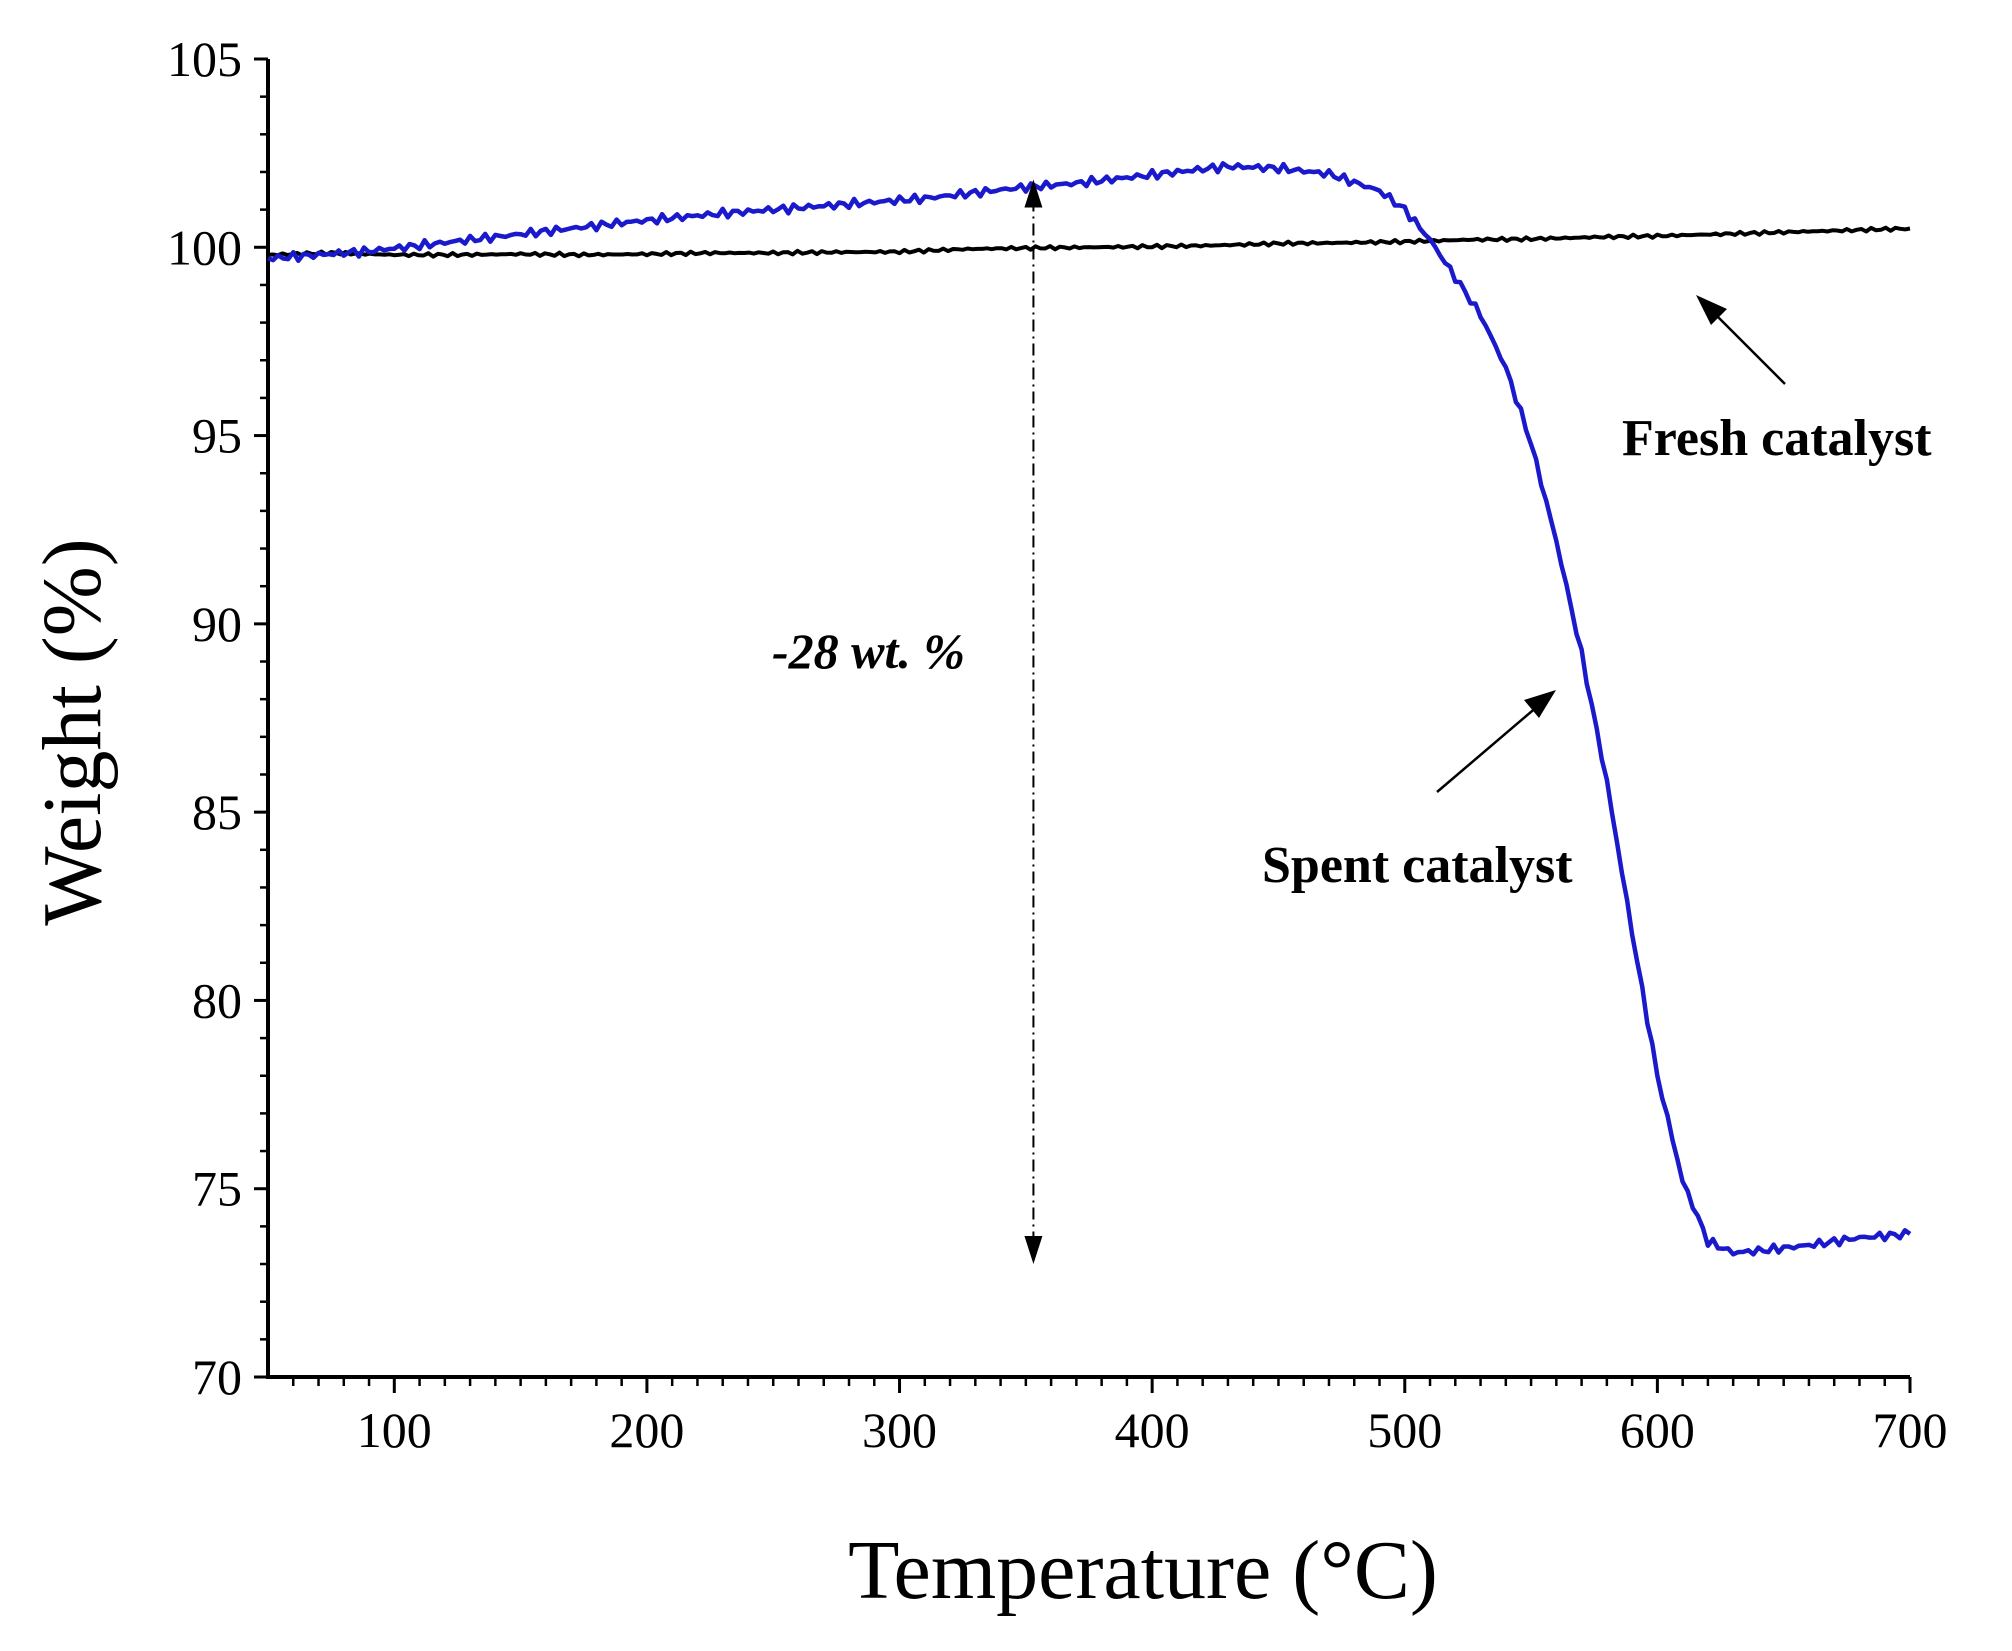 The height and width of the screenshot is (1651, 2012). I want to click on y-tick-label: 105, so click(204, 59).